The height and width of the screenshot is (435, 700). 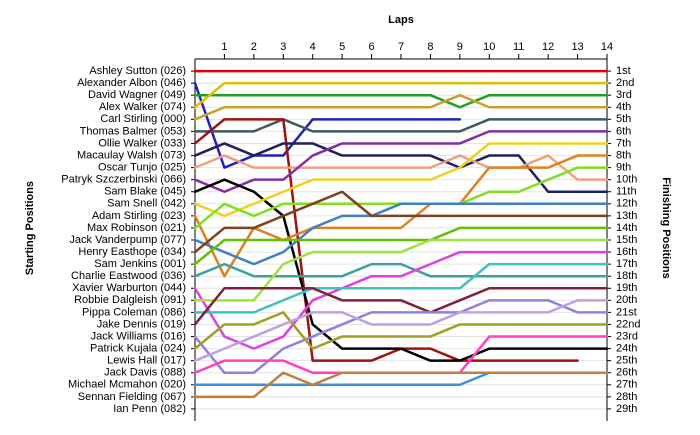 I want to click on y-tick-label: Jack Williams (016), so click(x=138, y=336).